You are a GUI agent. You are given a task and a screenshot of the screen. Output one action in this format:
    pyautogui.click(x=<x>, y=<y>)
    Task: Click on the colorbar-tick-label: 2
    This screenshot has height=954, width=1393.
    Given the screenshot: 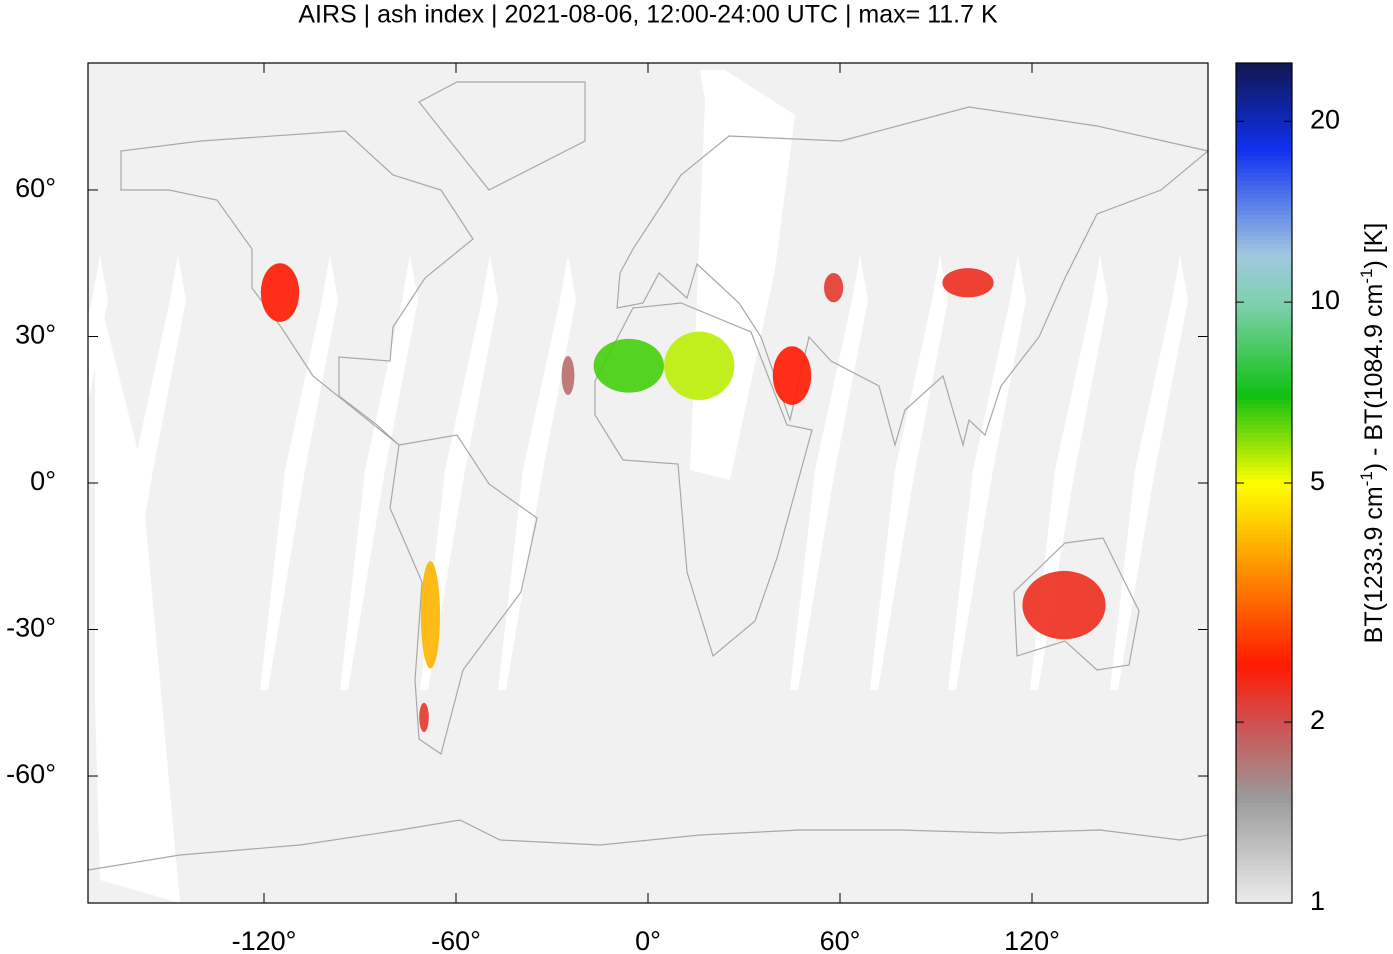 What is the action you would take?
    pyautogui.click(x=1317, y=720)
    